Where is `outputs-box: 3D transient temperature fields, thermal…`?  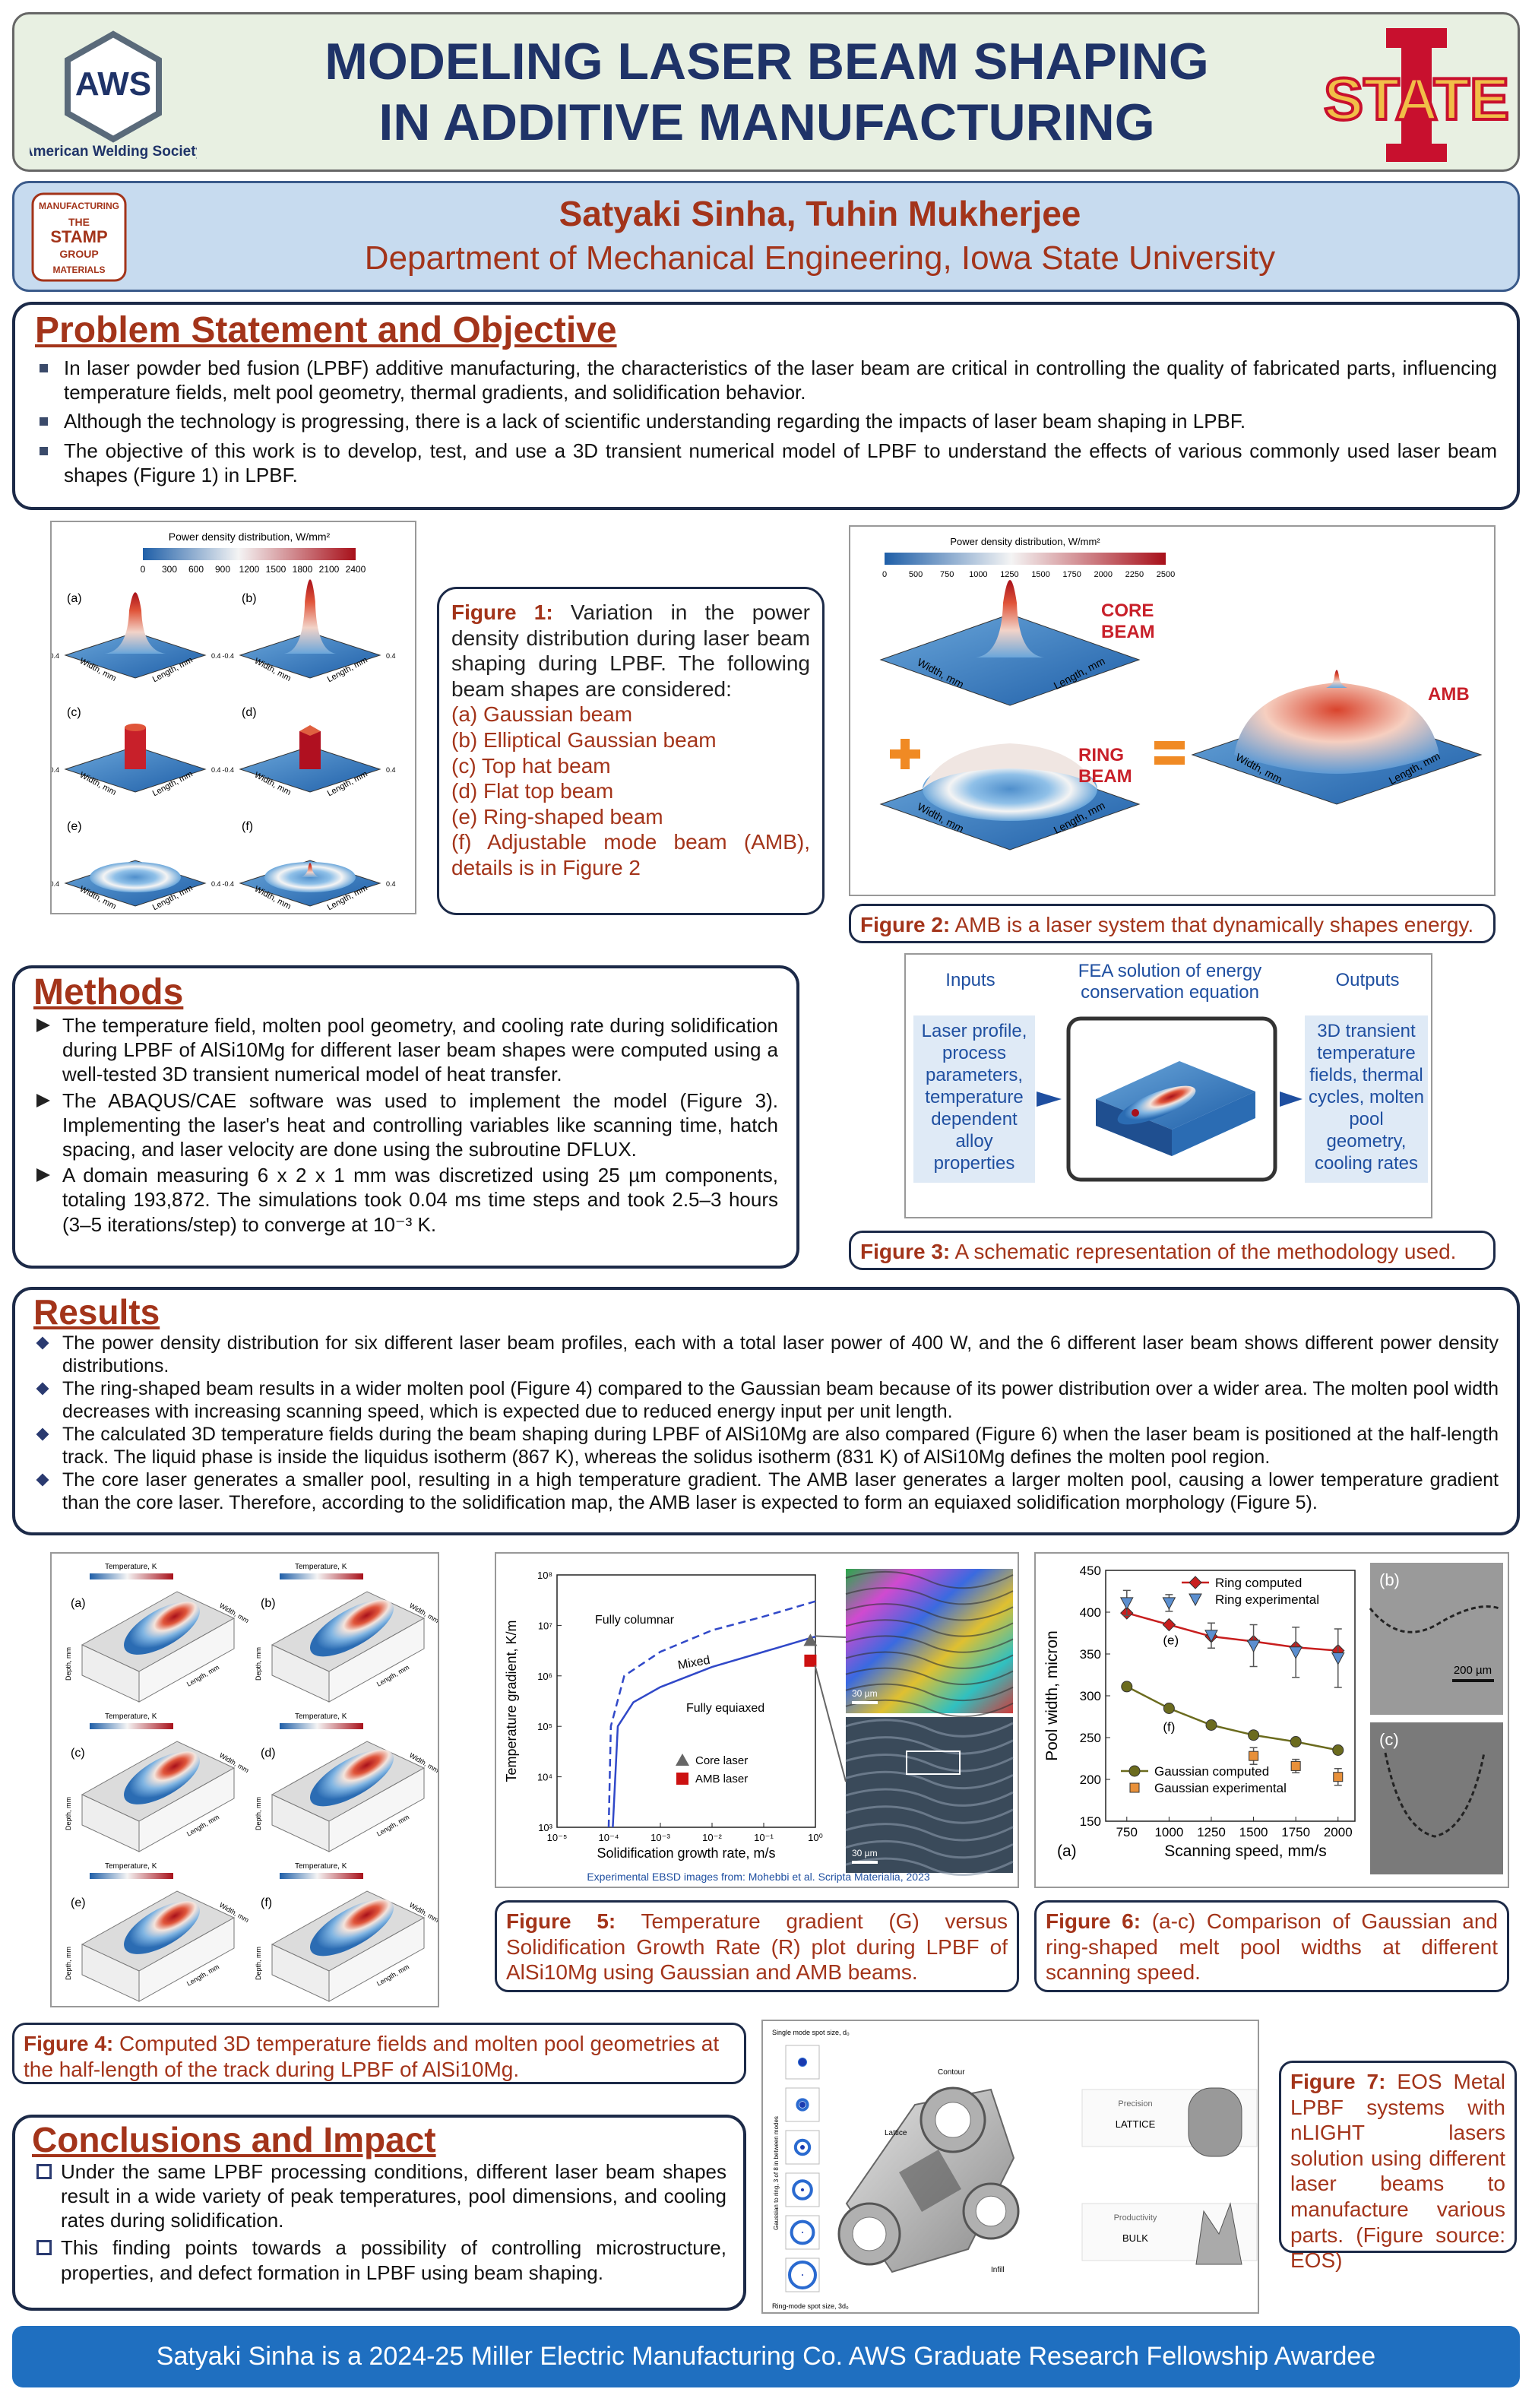
outputs-box: 3D transient temperature fields, thermal… is located at coordinates (1366, 1099).